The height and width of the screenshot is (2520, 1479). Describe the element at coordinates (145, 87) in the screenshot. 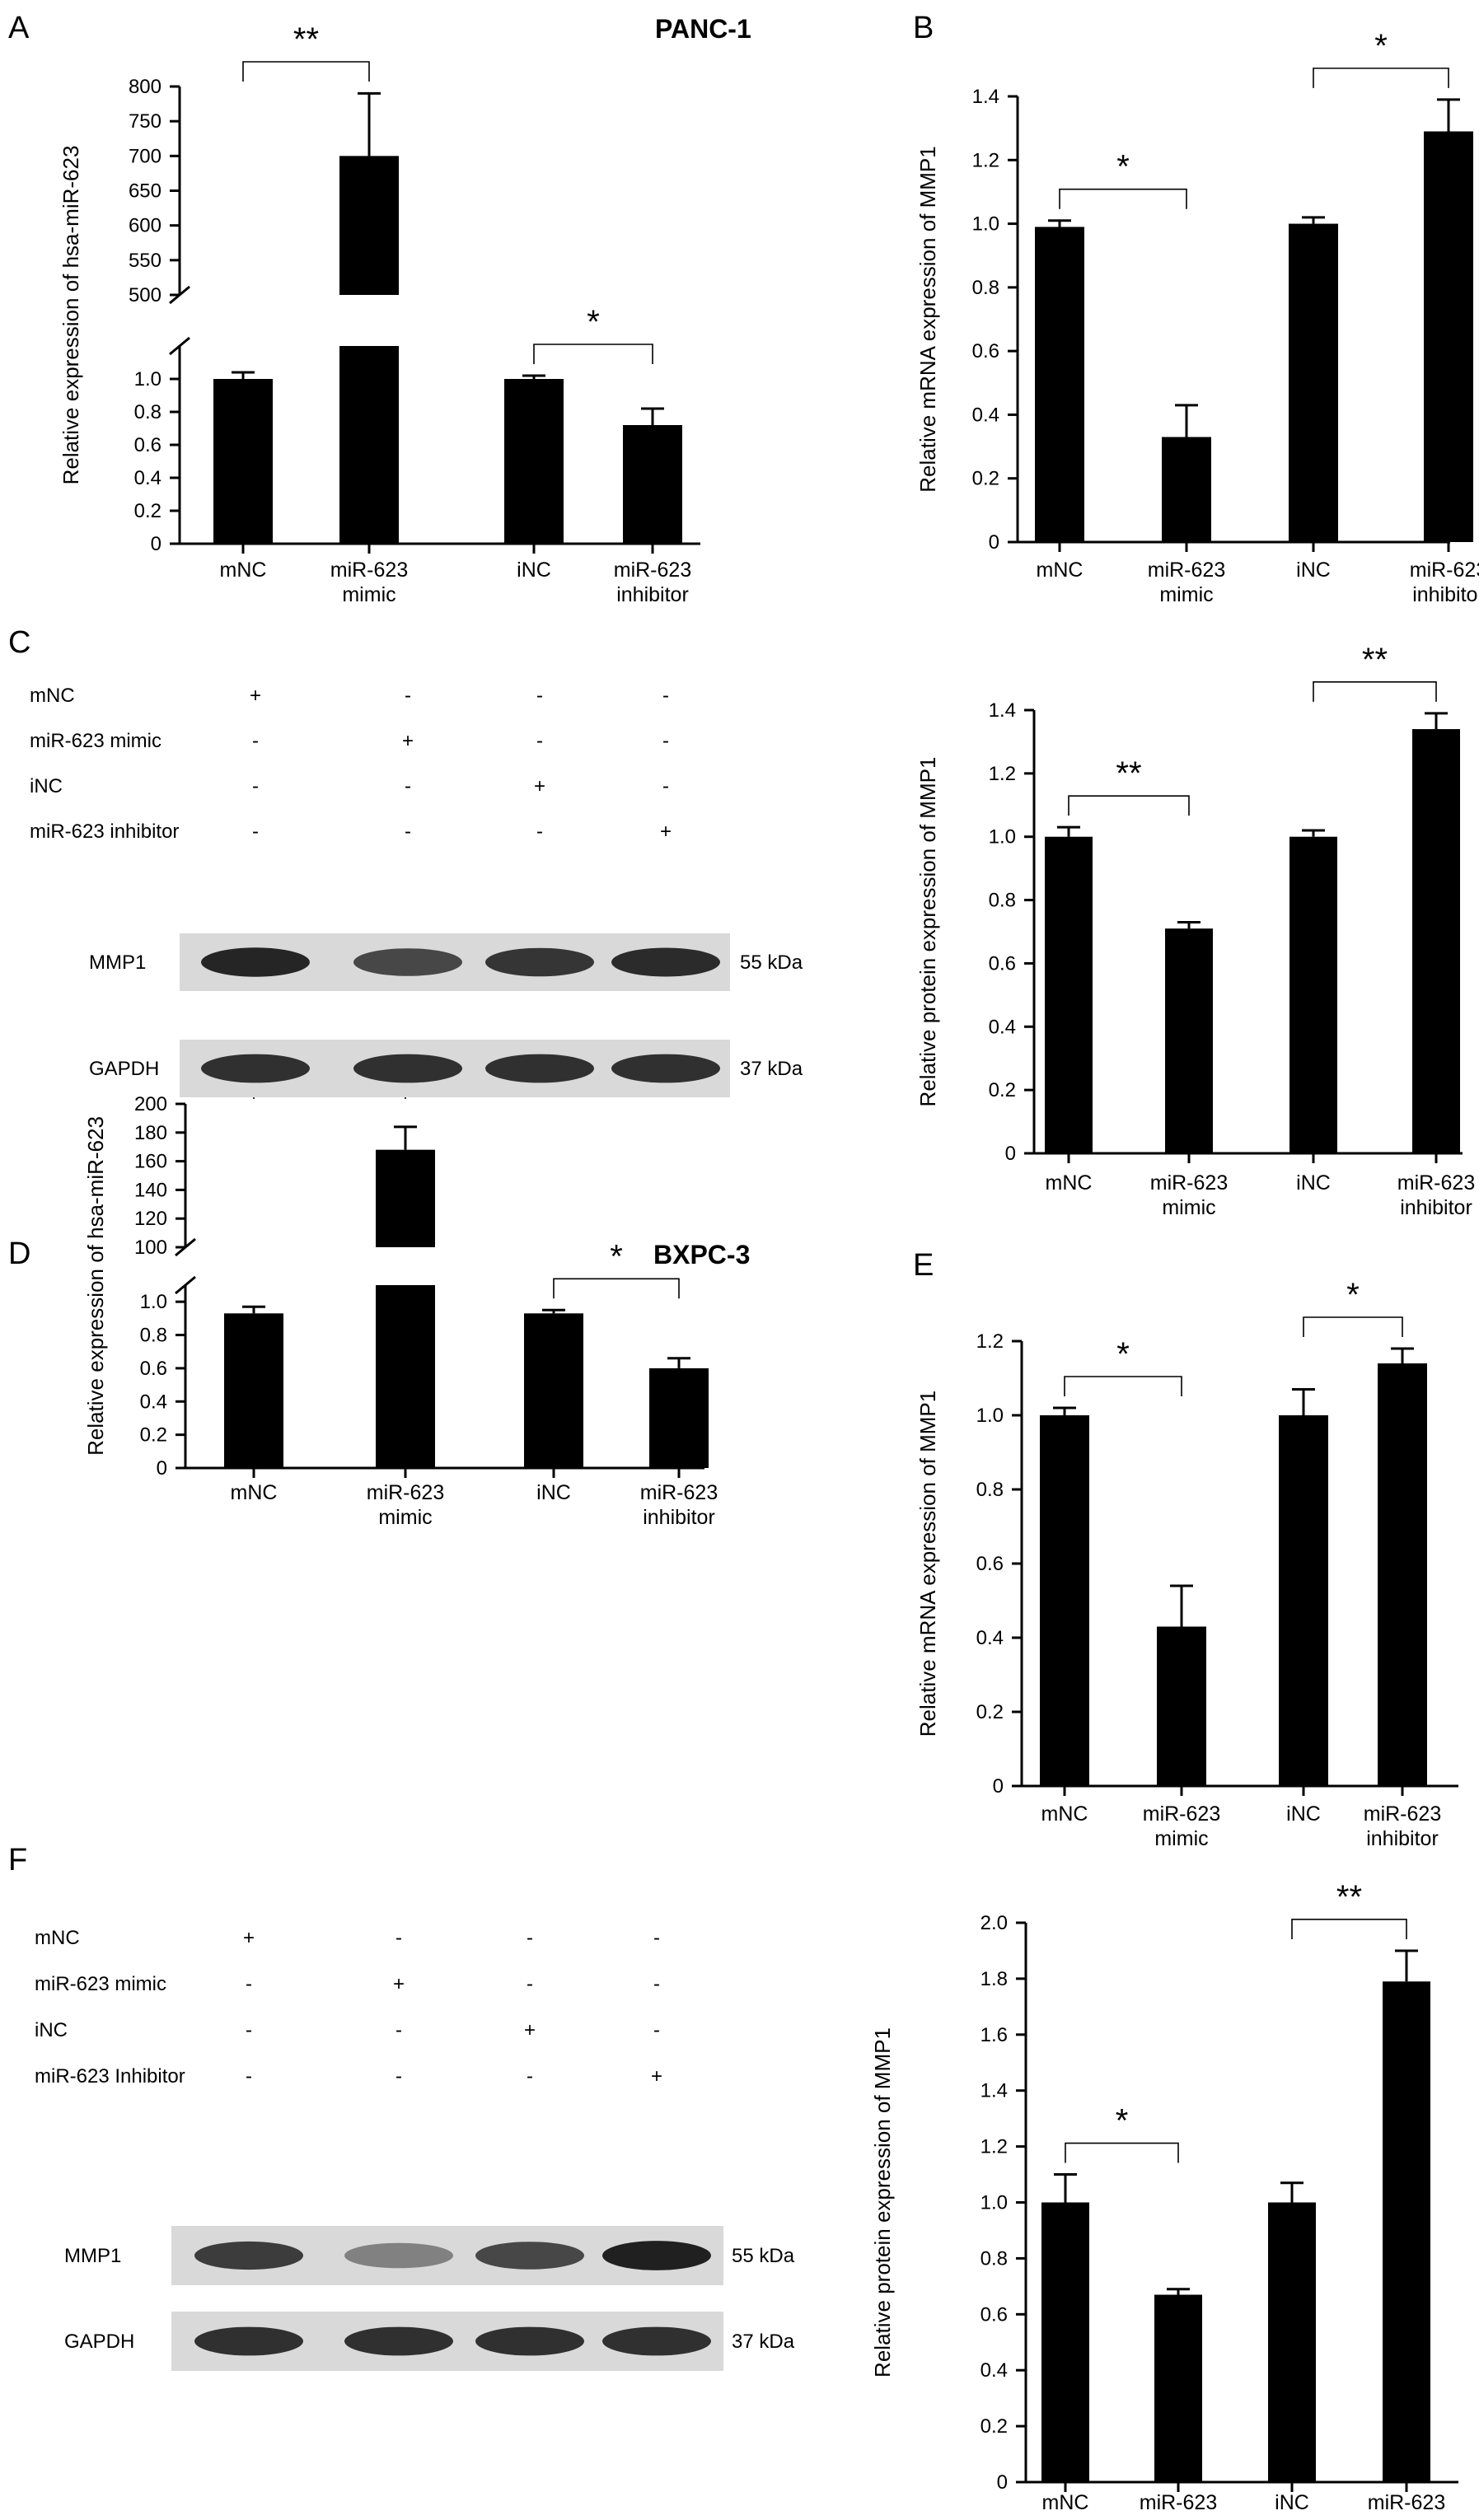

I see `y-tick-label: 800` at that location.